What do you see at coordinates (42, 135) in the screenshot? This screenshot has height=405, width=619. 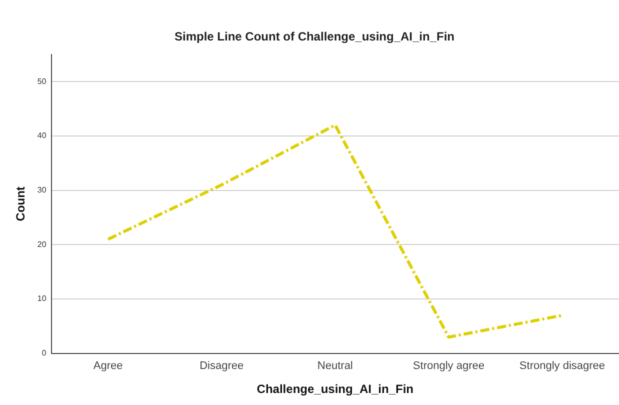 I see `y-tick-label: 40` at bounding box center [42, 135].